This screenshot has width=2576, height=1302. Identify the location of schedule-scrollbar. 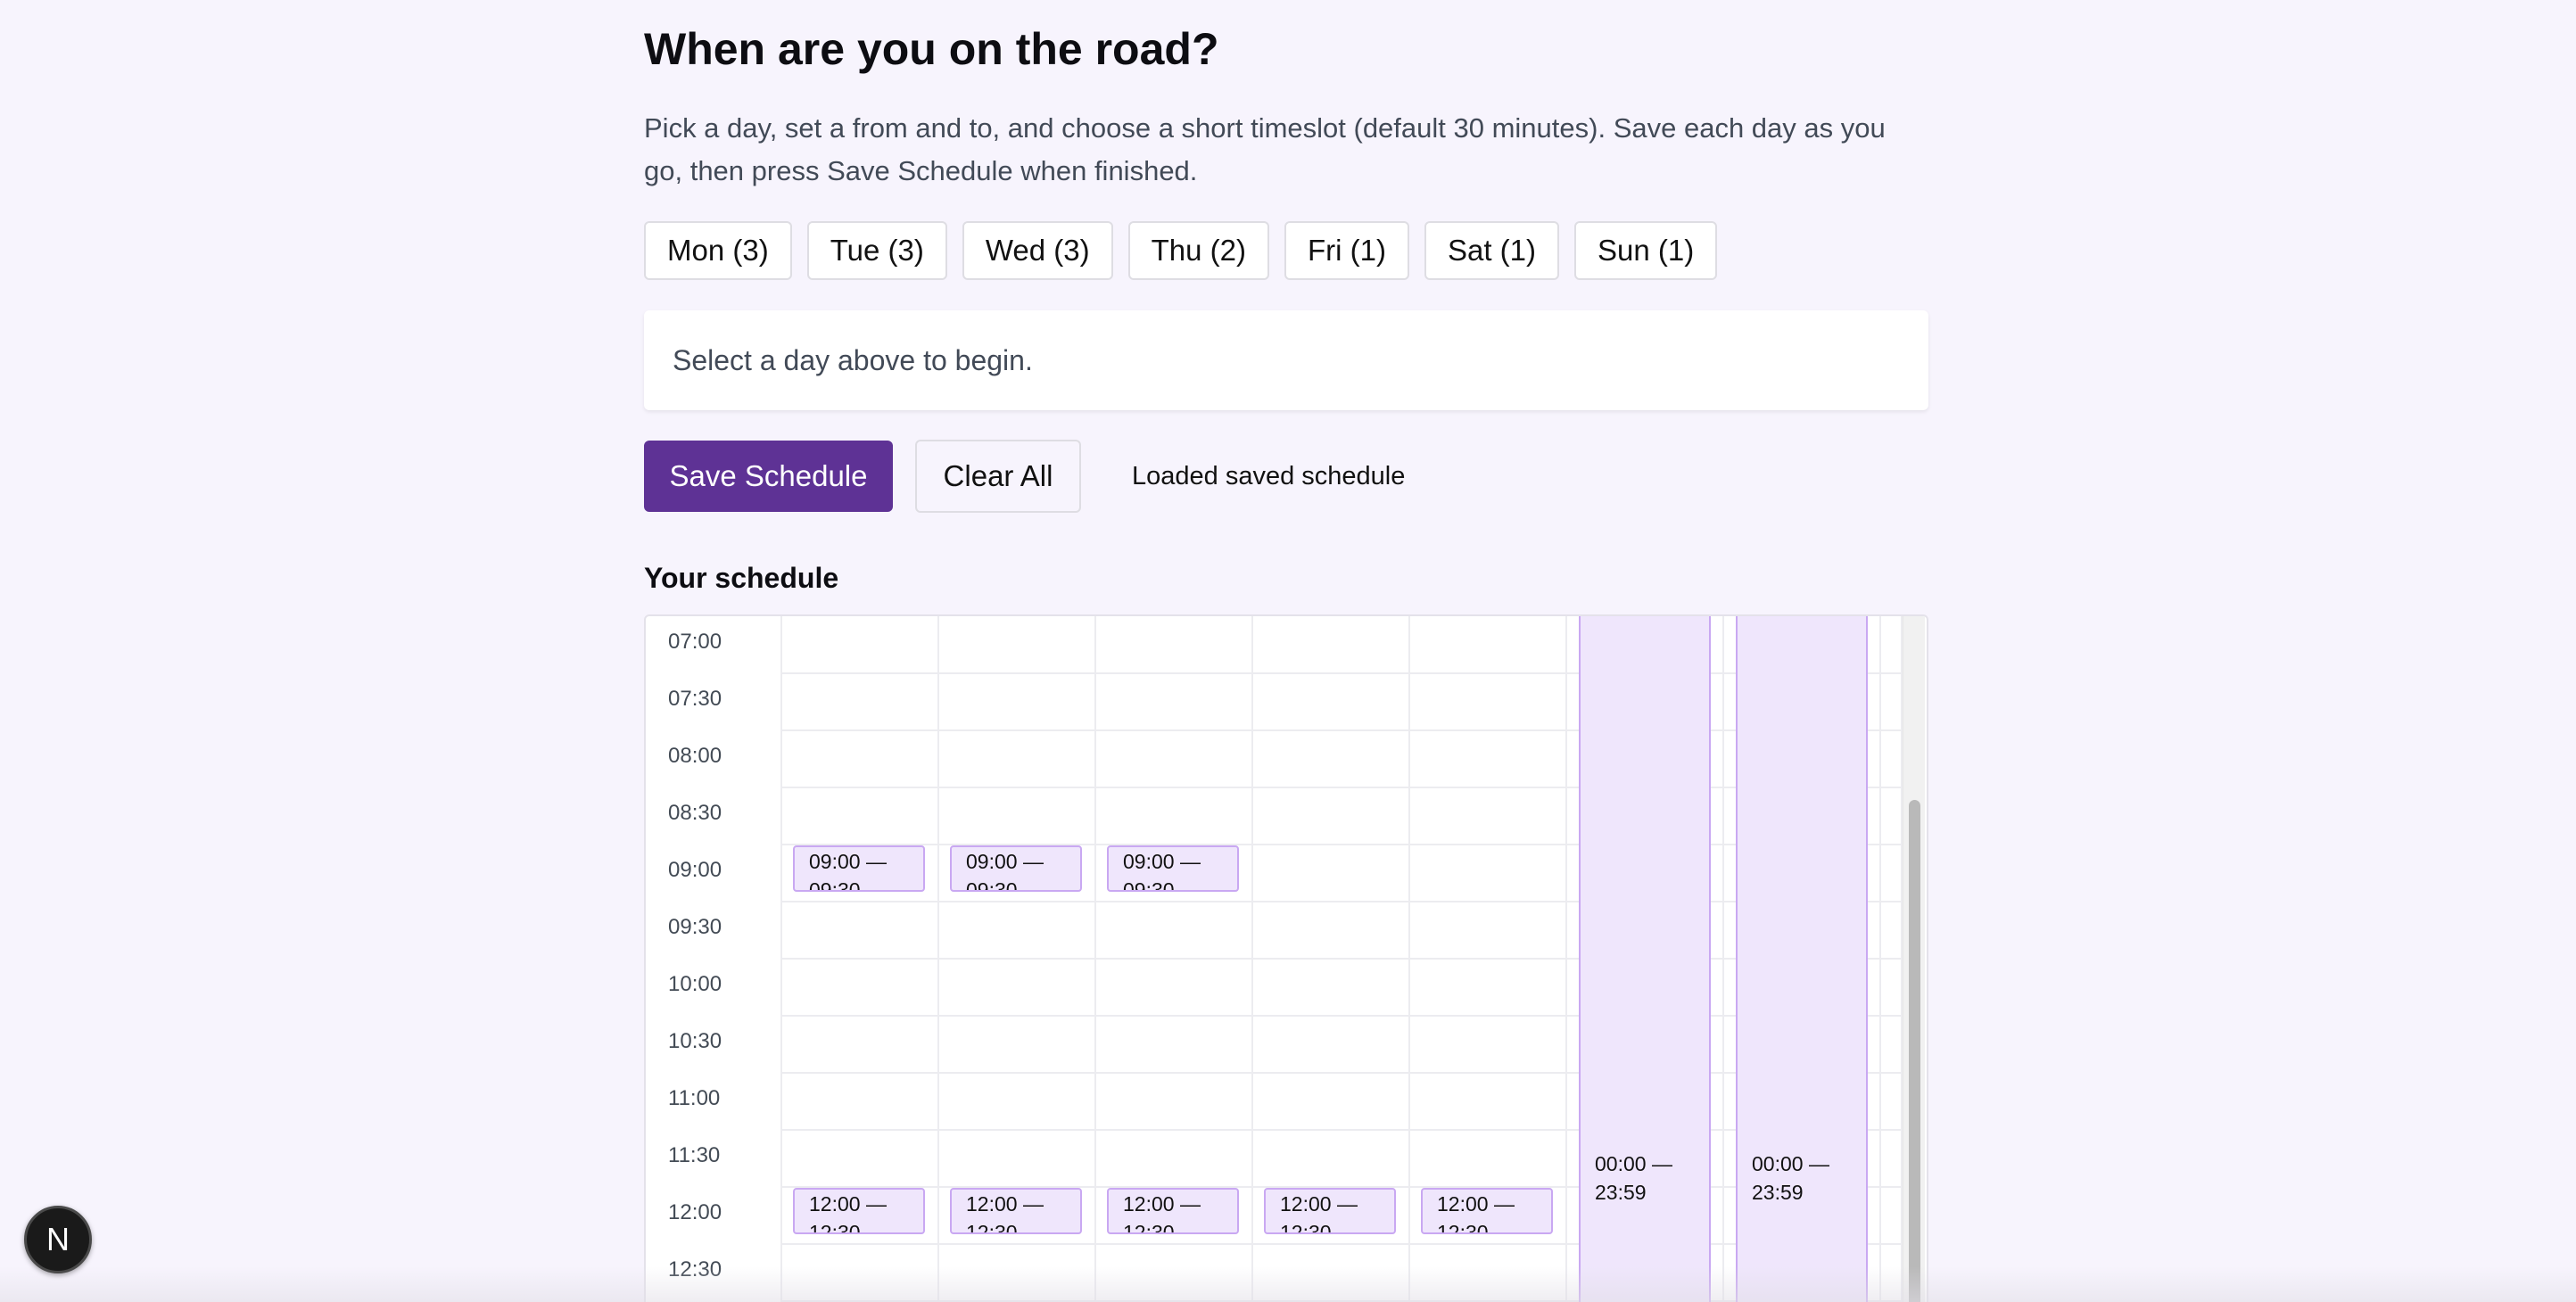
(1914, 959).